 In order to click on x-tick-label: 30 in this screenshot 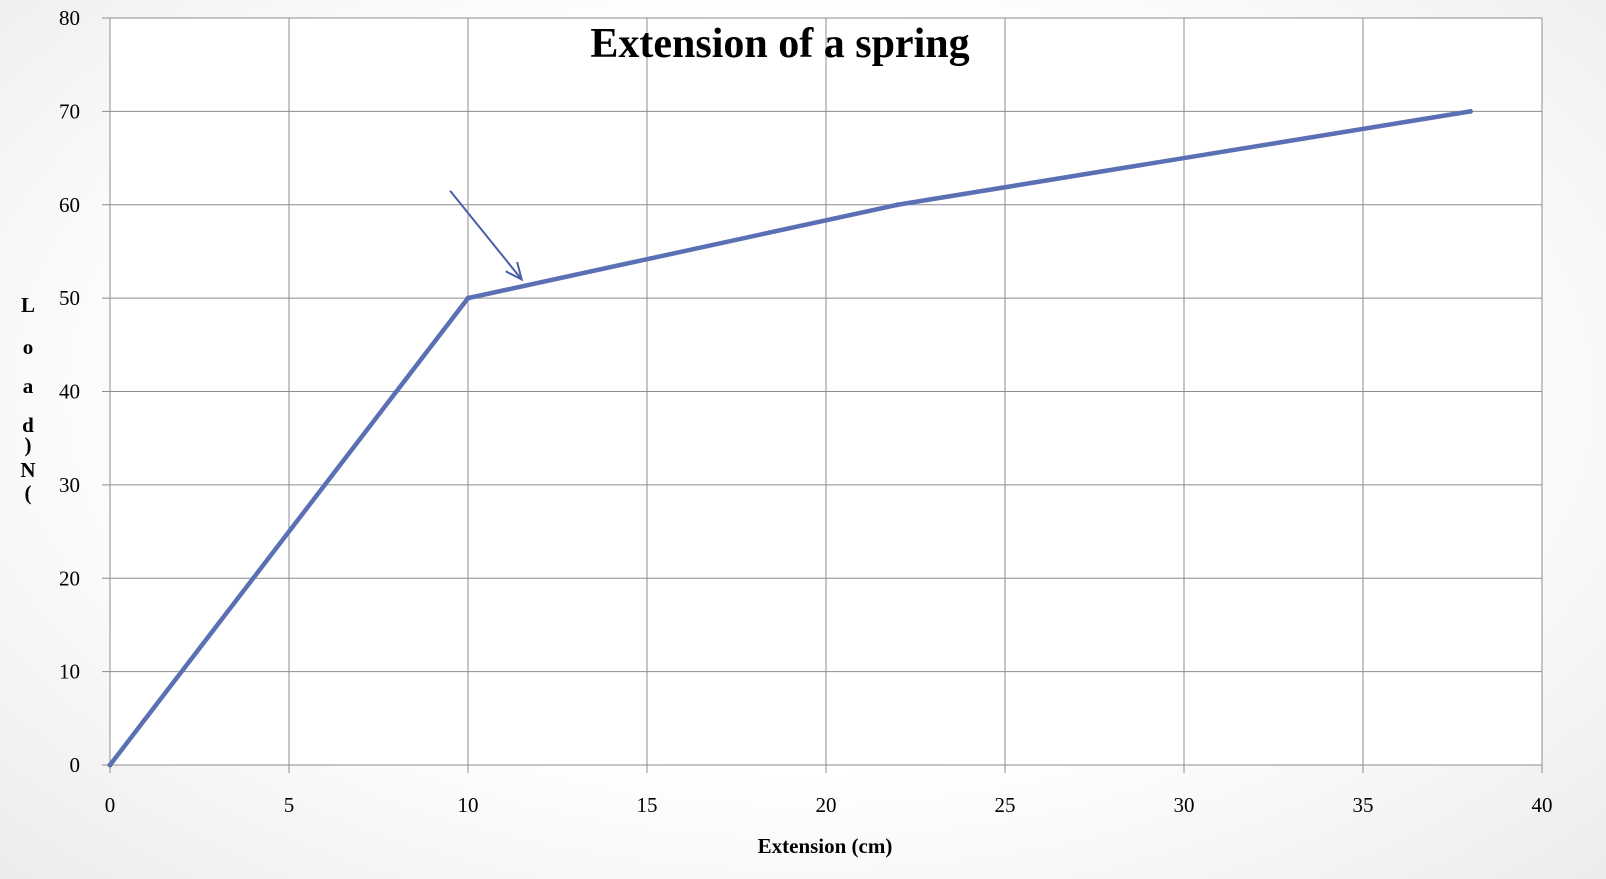, I will do `click(1184, 805)`.